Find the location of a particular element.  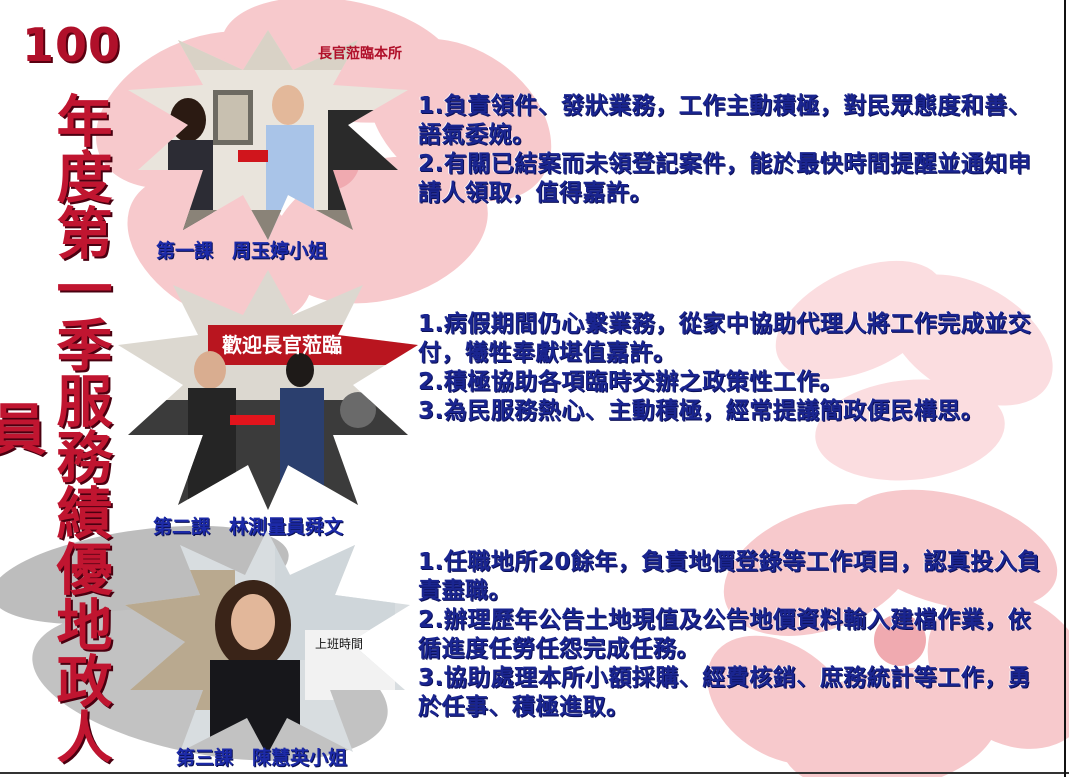

title-year: 100 is located at coordinates (72, 45).